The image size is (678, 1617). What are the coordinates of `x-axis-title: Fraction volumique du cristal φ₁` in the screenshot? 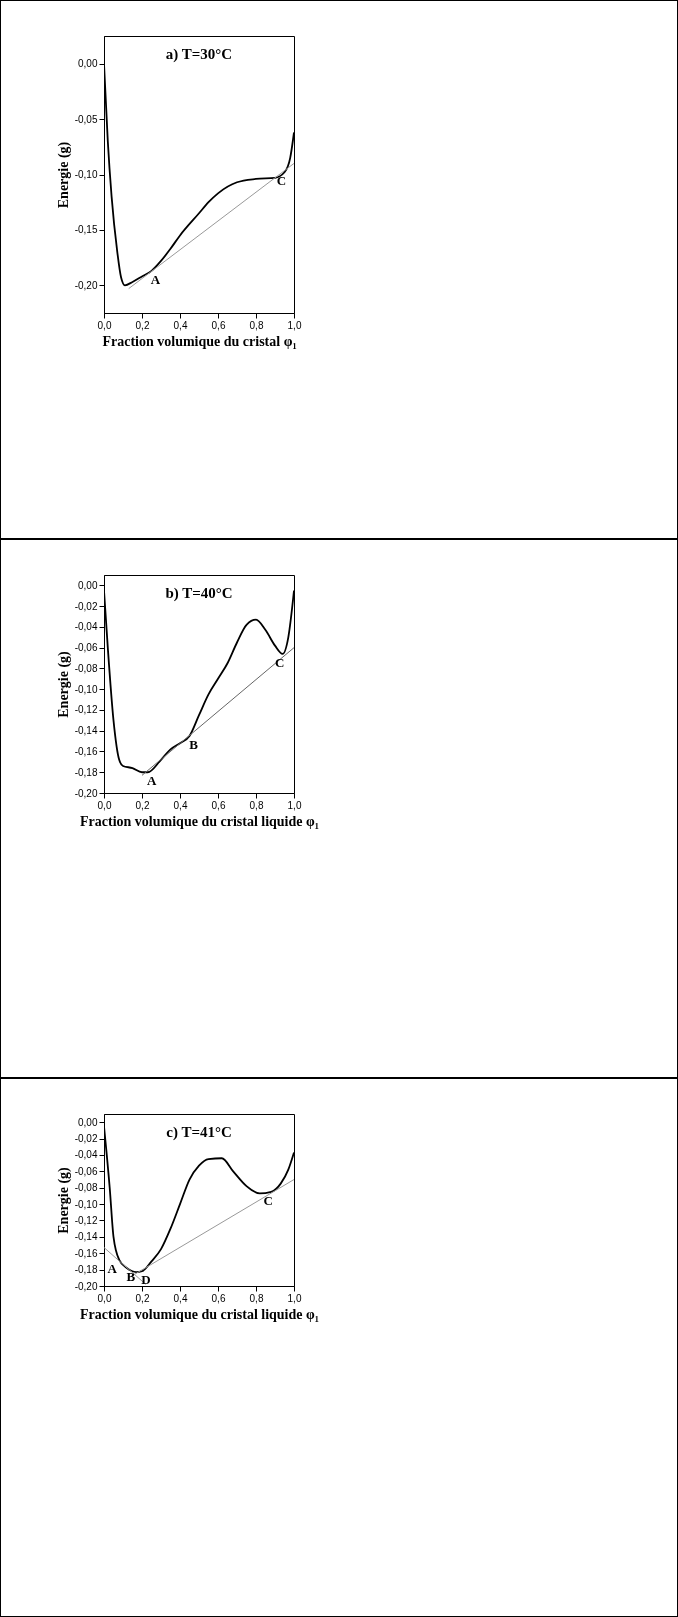 It's located at (199, 341).